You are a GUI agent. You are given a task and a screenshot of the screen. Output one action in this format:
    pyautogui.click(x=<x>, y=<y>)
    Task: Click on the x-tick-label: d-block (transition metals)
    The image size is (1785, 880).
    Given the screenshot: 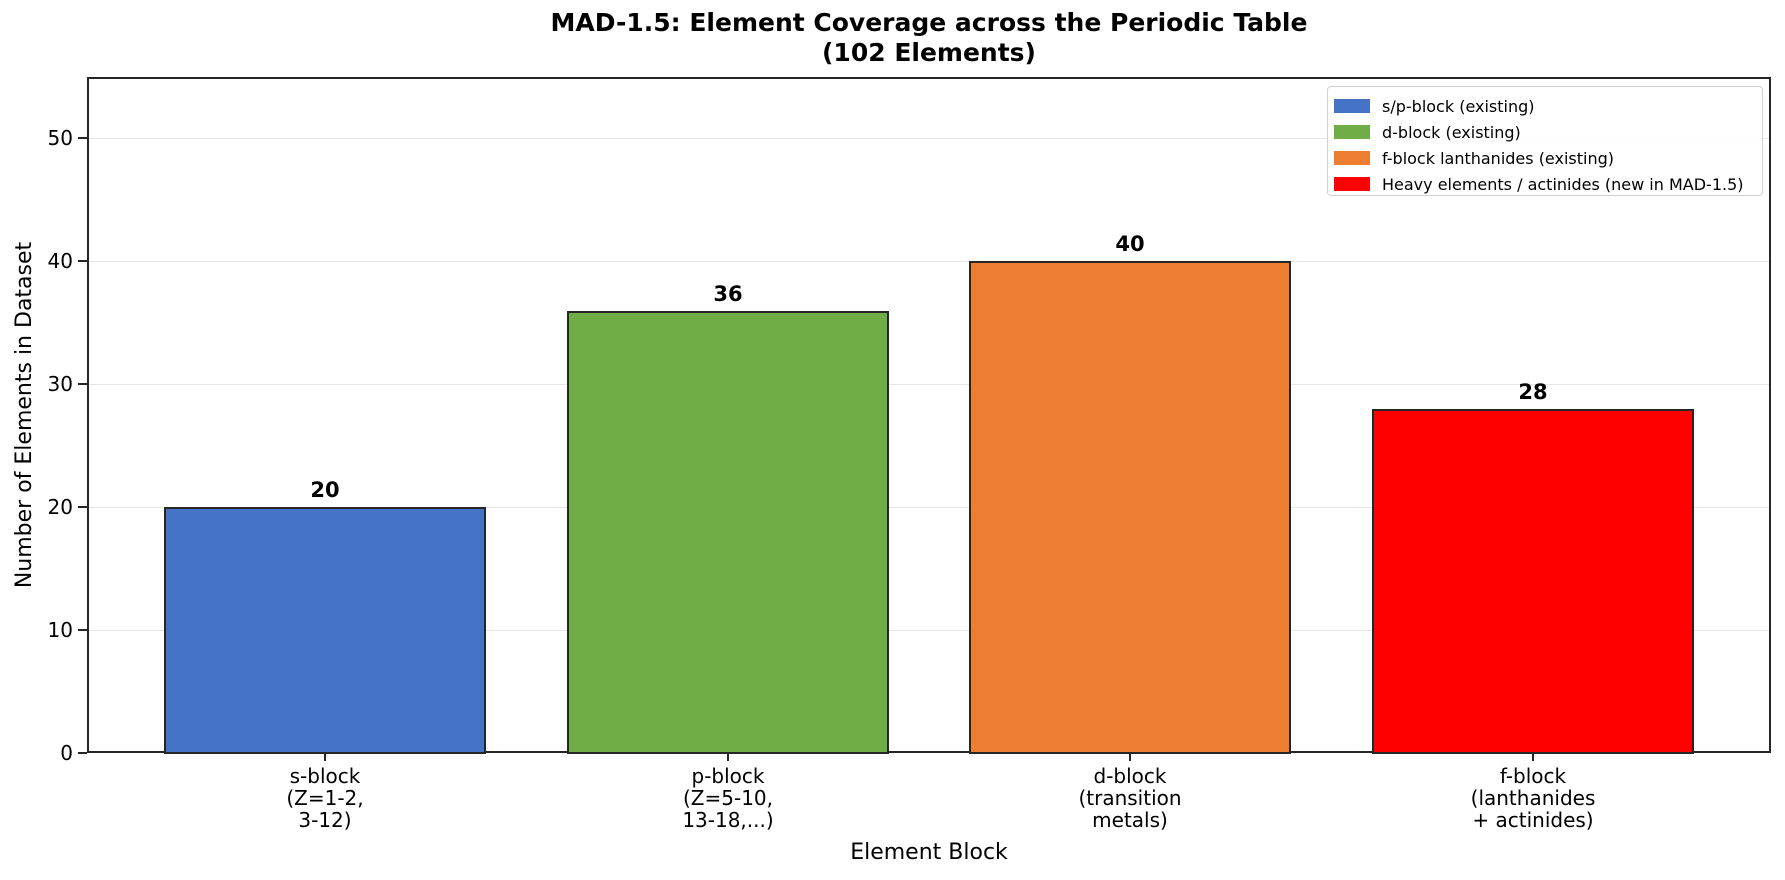 What is the action you would take?
    pyautogui.click(x=1130, y=798)
    